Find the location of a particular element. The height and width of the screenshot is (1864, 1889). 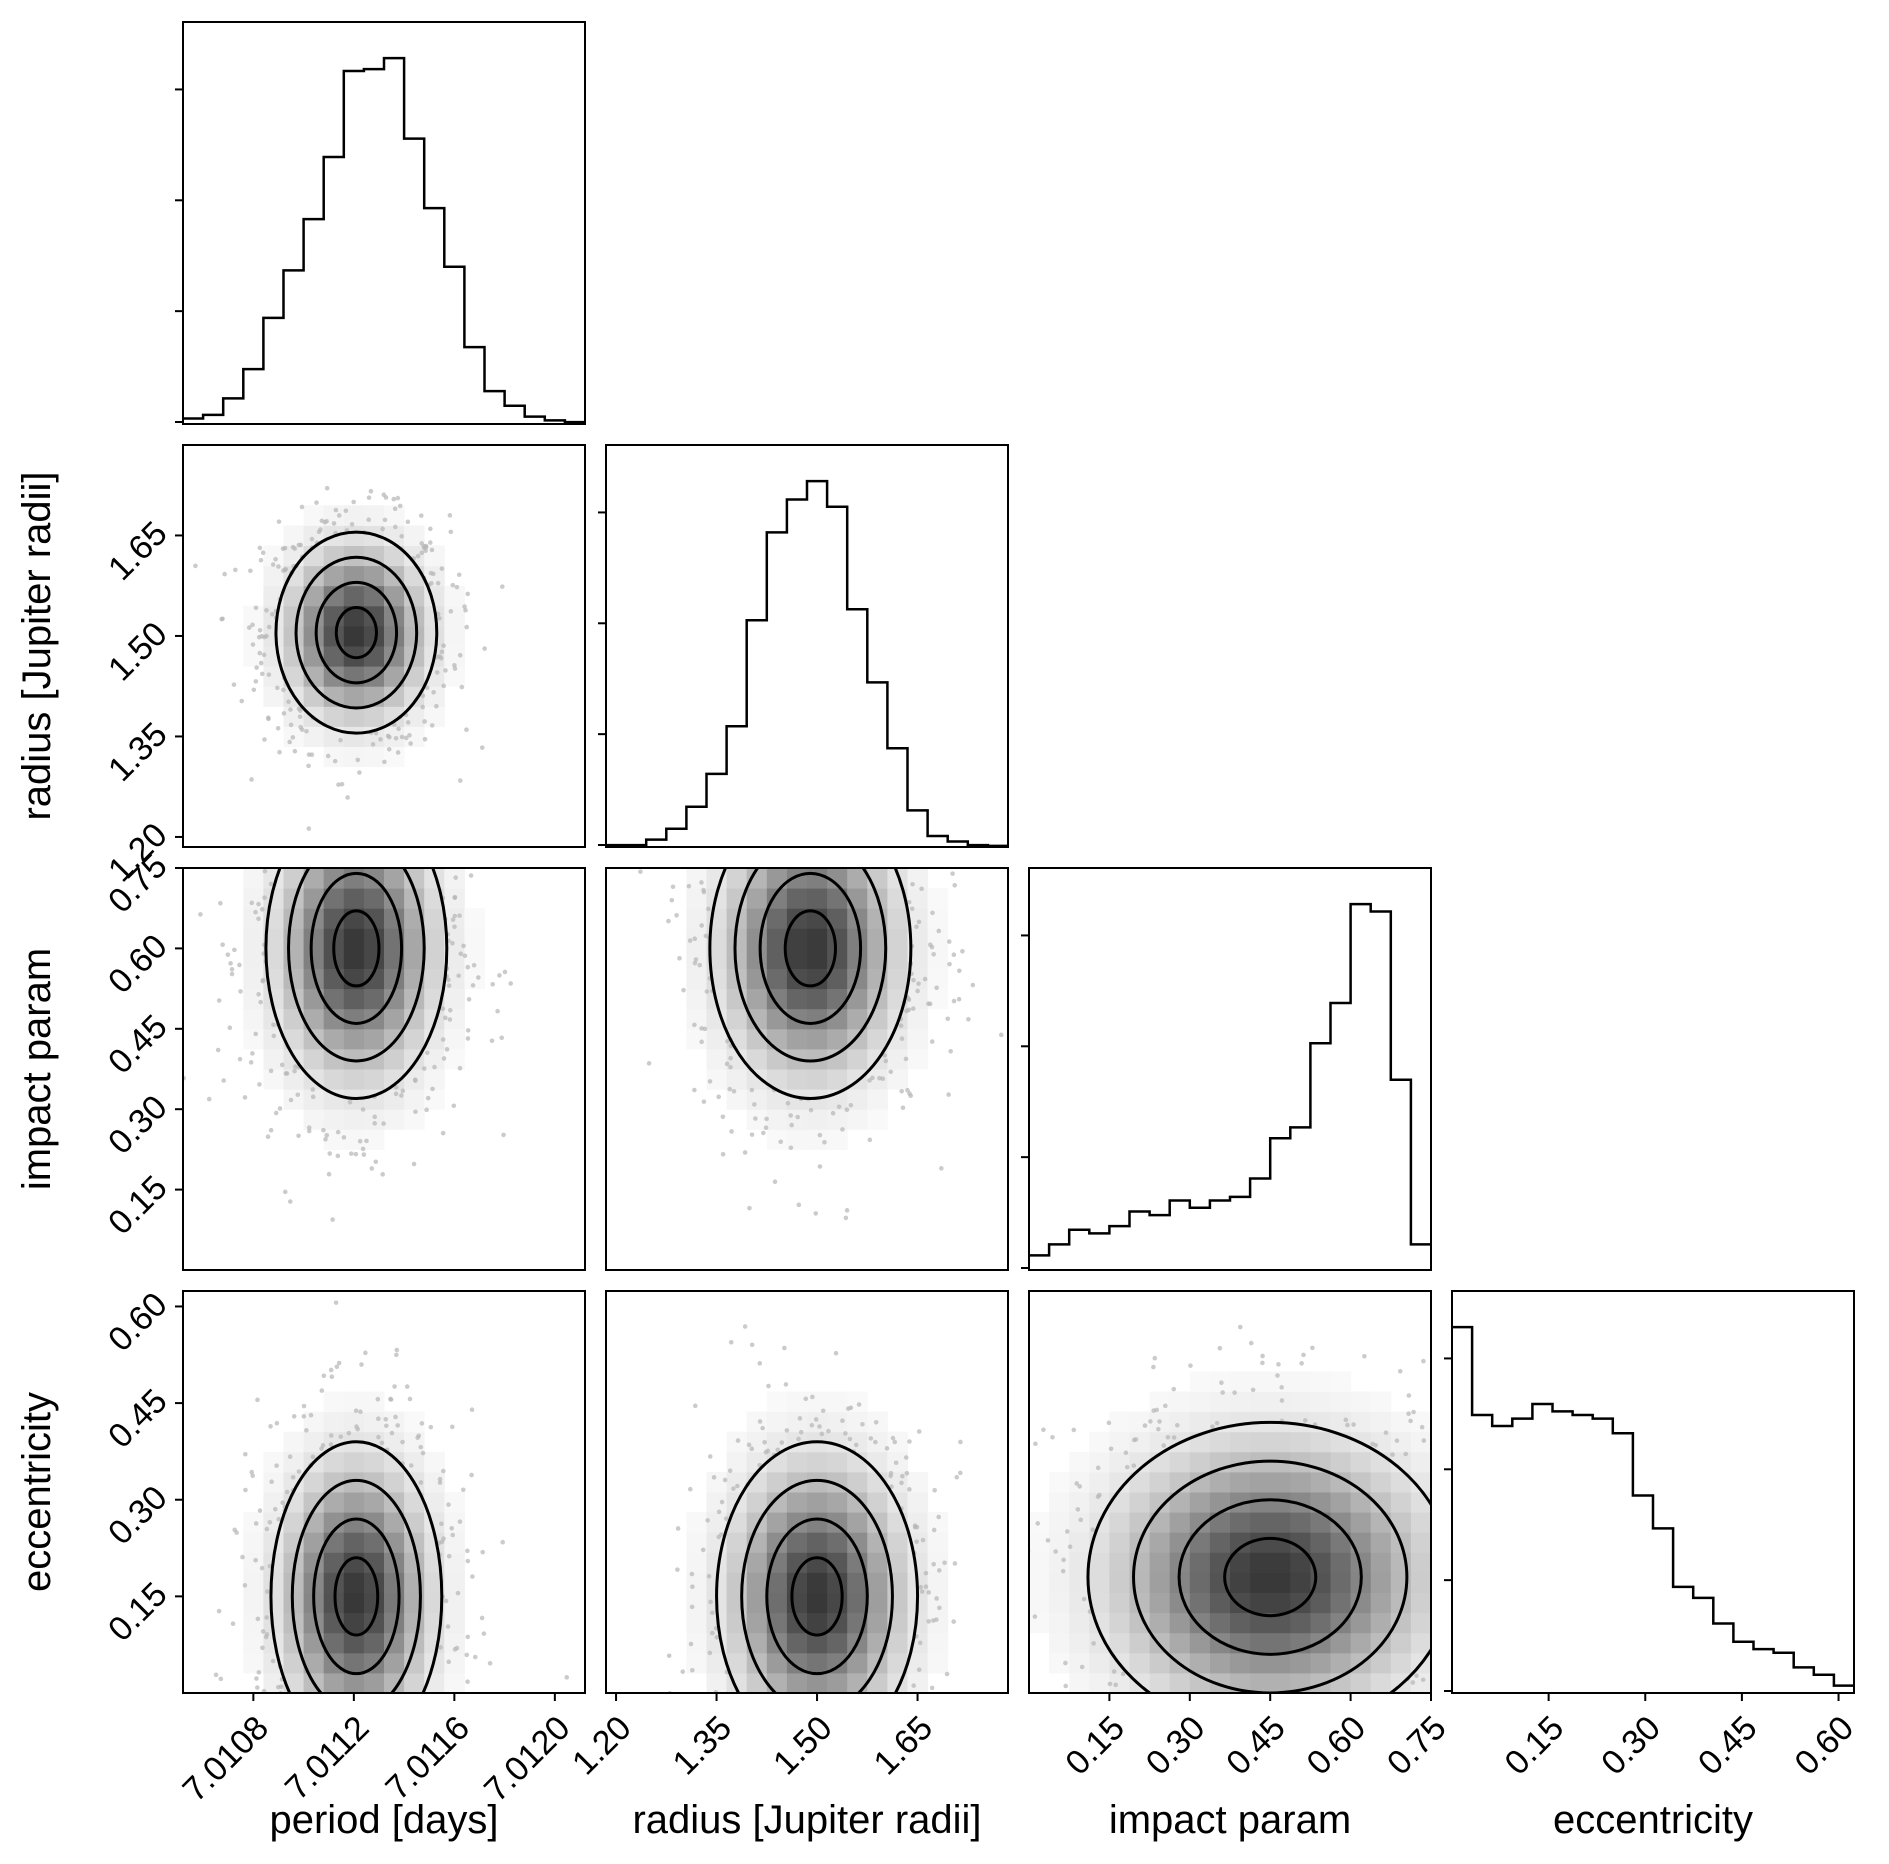

histogram-step-radius is located at coordinates (807, 663).